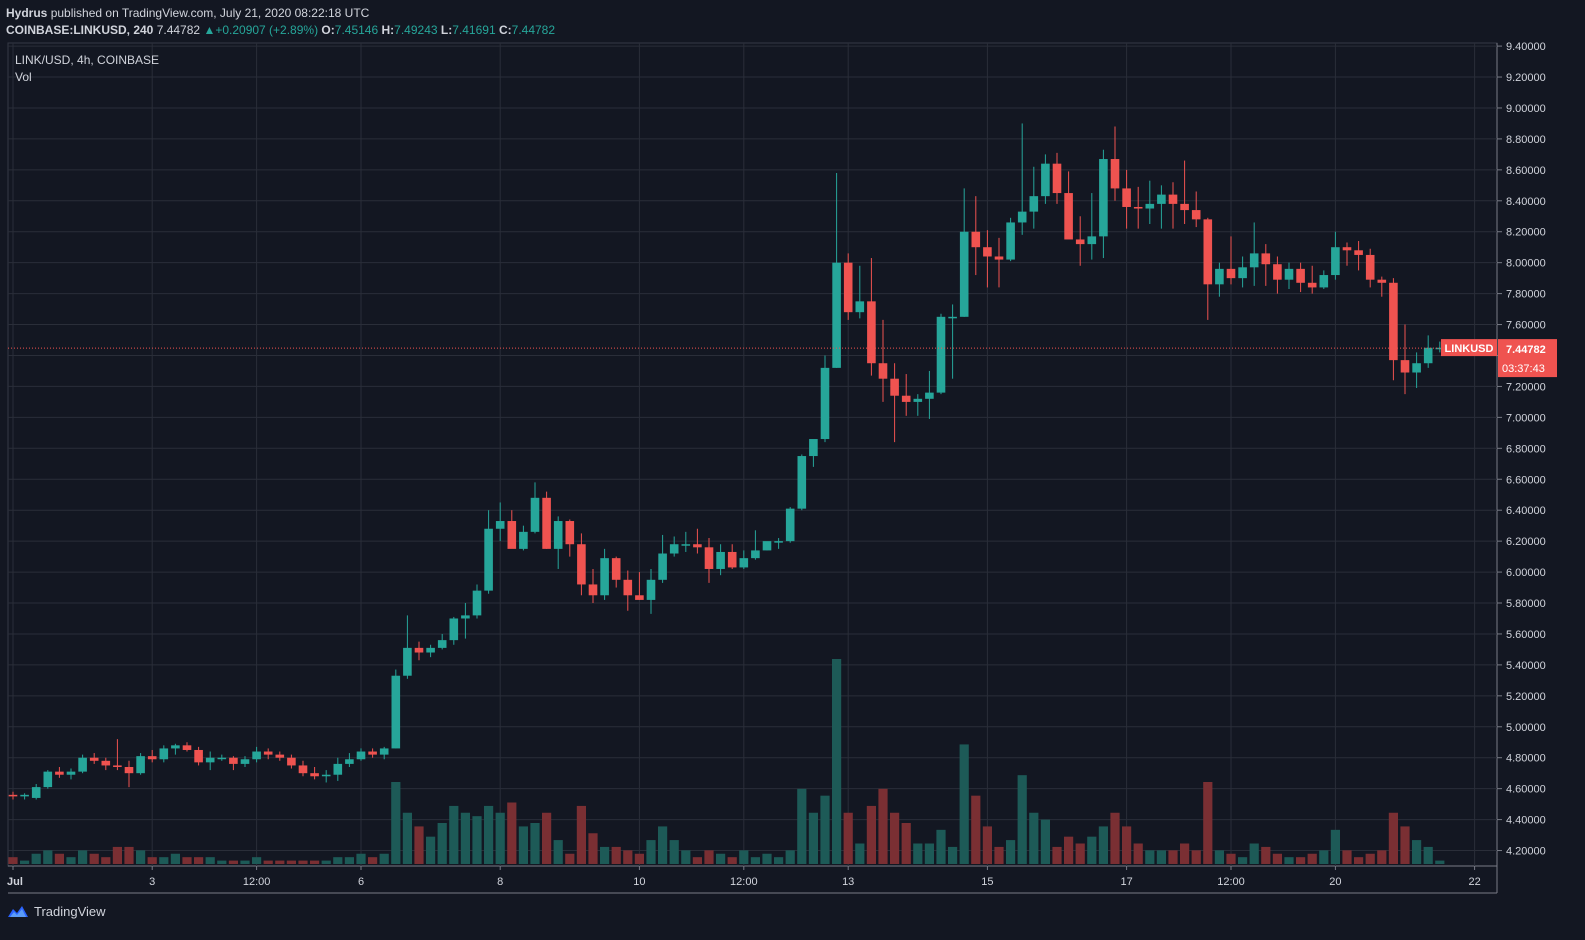 The image size is (1585, 940). What do you see at coordinates (56, 911) in the screenshot?
I see `tradingview-logo: TradingView` at bounding box center [56, 911].